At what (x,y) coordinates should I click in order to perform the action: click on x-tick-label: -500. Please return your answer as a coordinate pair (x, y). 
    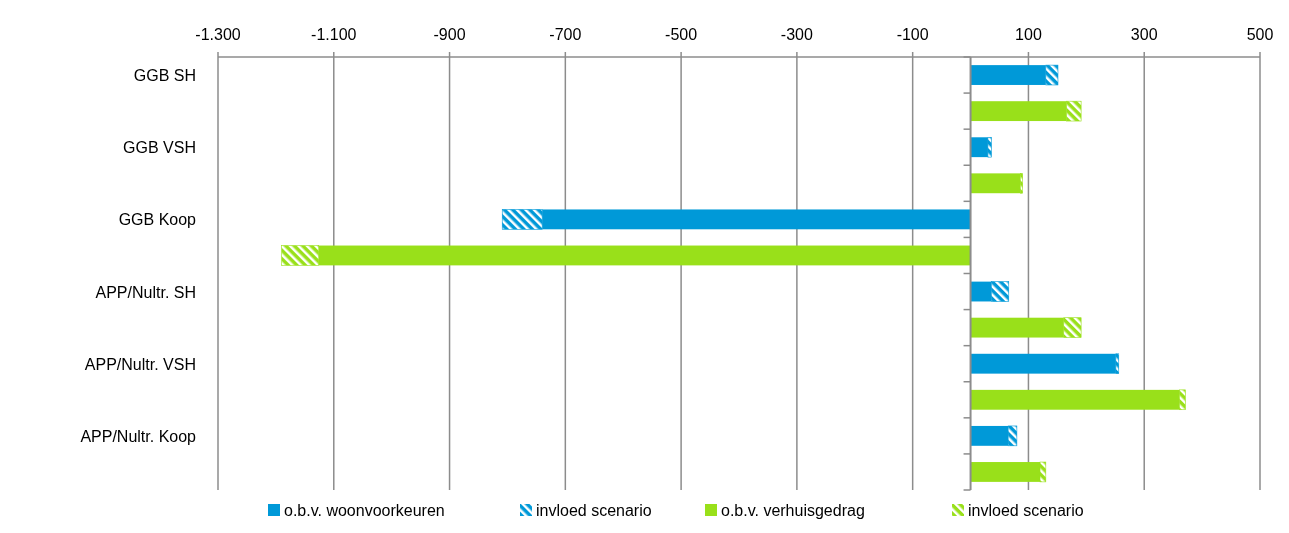
    Looking at the image, I should click on (681, 34).